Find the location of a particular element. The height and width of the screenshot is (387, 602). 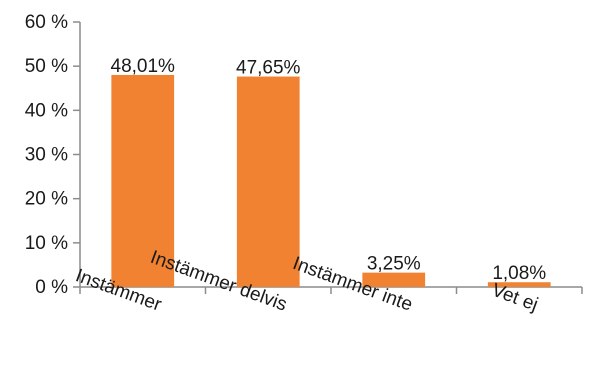

y-axis: 0 % 10 % 20 % 30 % 40 % 50 % 60 % is located at coordinates (53, 155).